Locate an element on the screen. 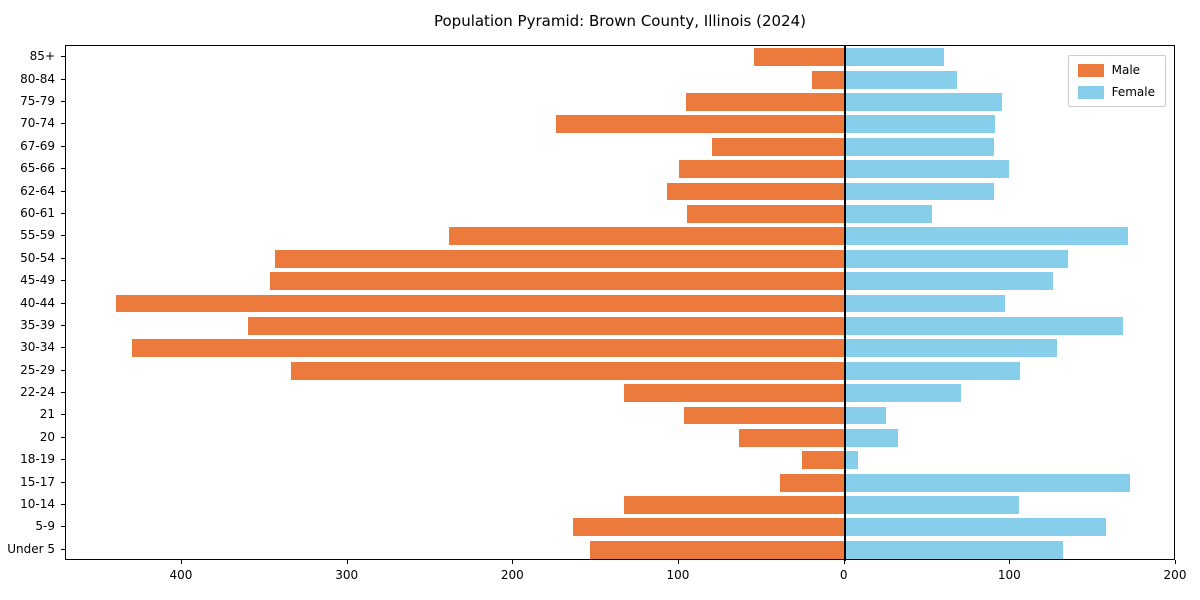  y-tick-label-62-64: 62-64 is located at coordinates (37, 190).